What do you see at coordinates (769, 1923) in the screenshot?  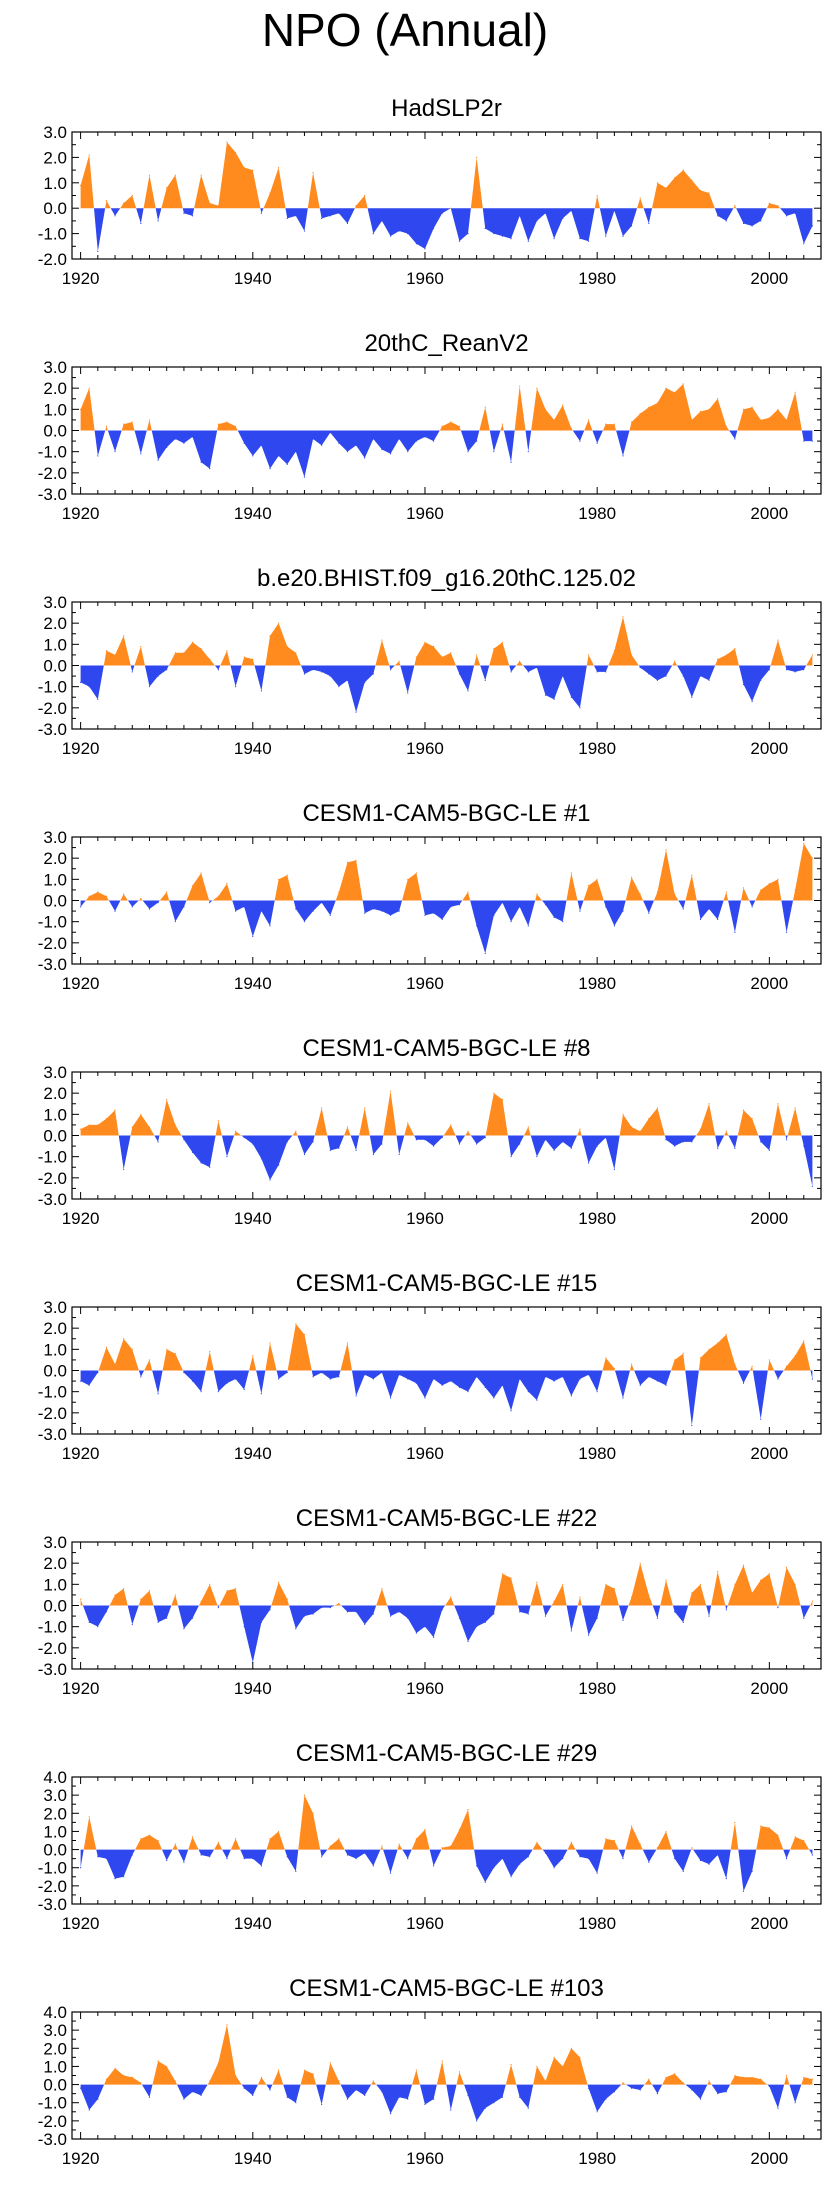 I see `x-tick-label: 2000` at bounding box center [769, 1923].